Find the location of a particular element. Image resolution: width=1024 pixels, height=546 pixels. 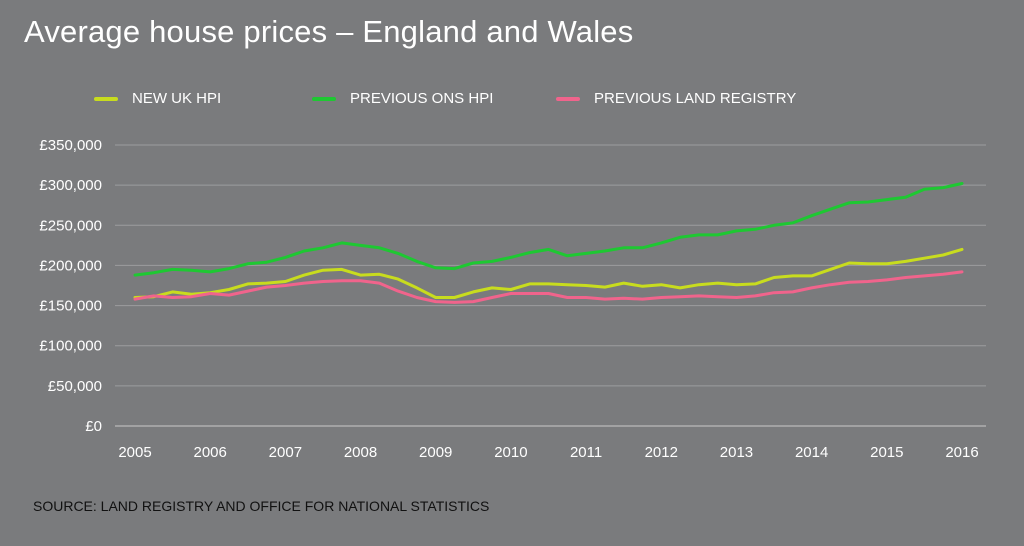

legend-label-previous-ons-hpi: PREVIOUS ONS HPI is located at coordinates (422, 98).